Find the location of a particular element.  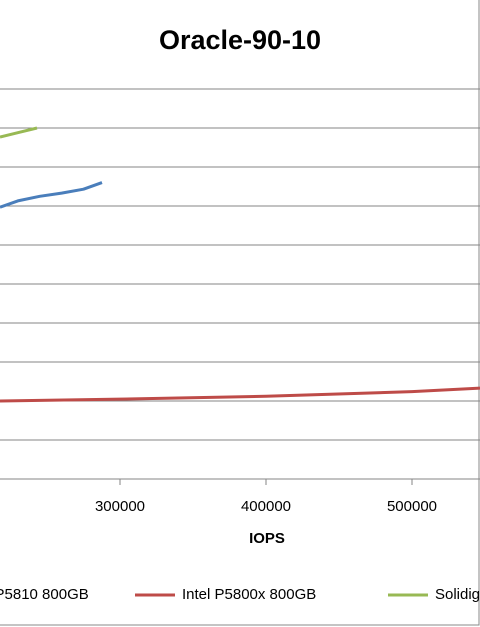

x-tick-label: 300000 is located at coordinates (120, 506).